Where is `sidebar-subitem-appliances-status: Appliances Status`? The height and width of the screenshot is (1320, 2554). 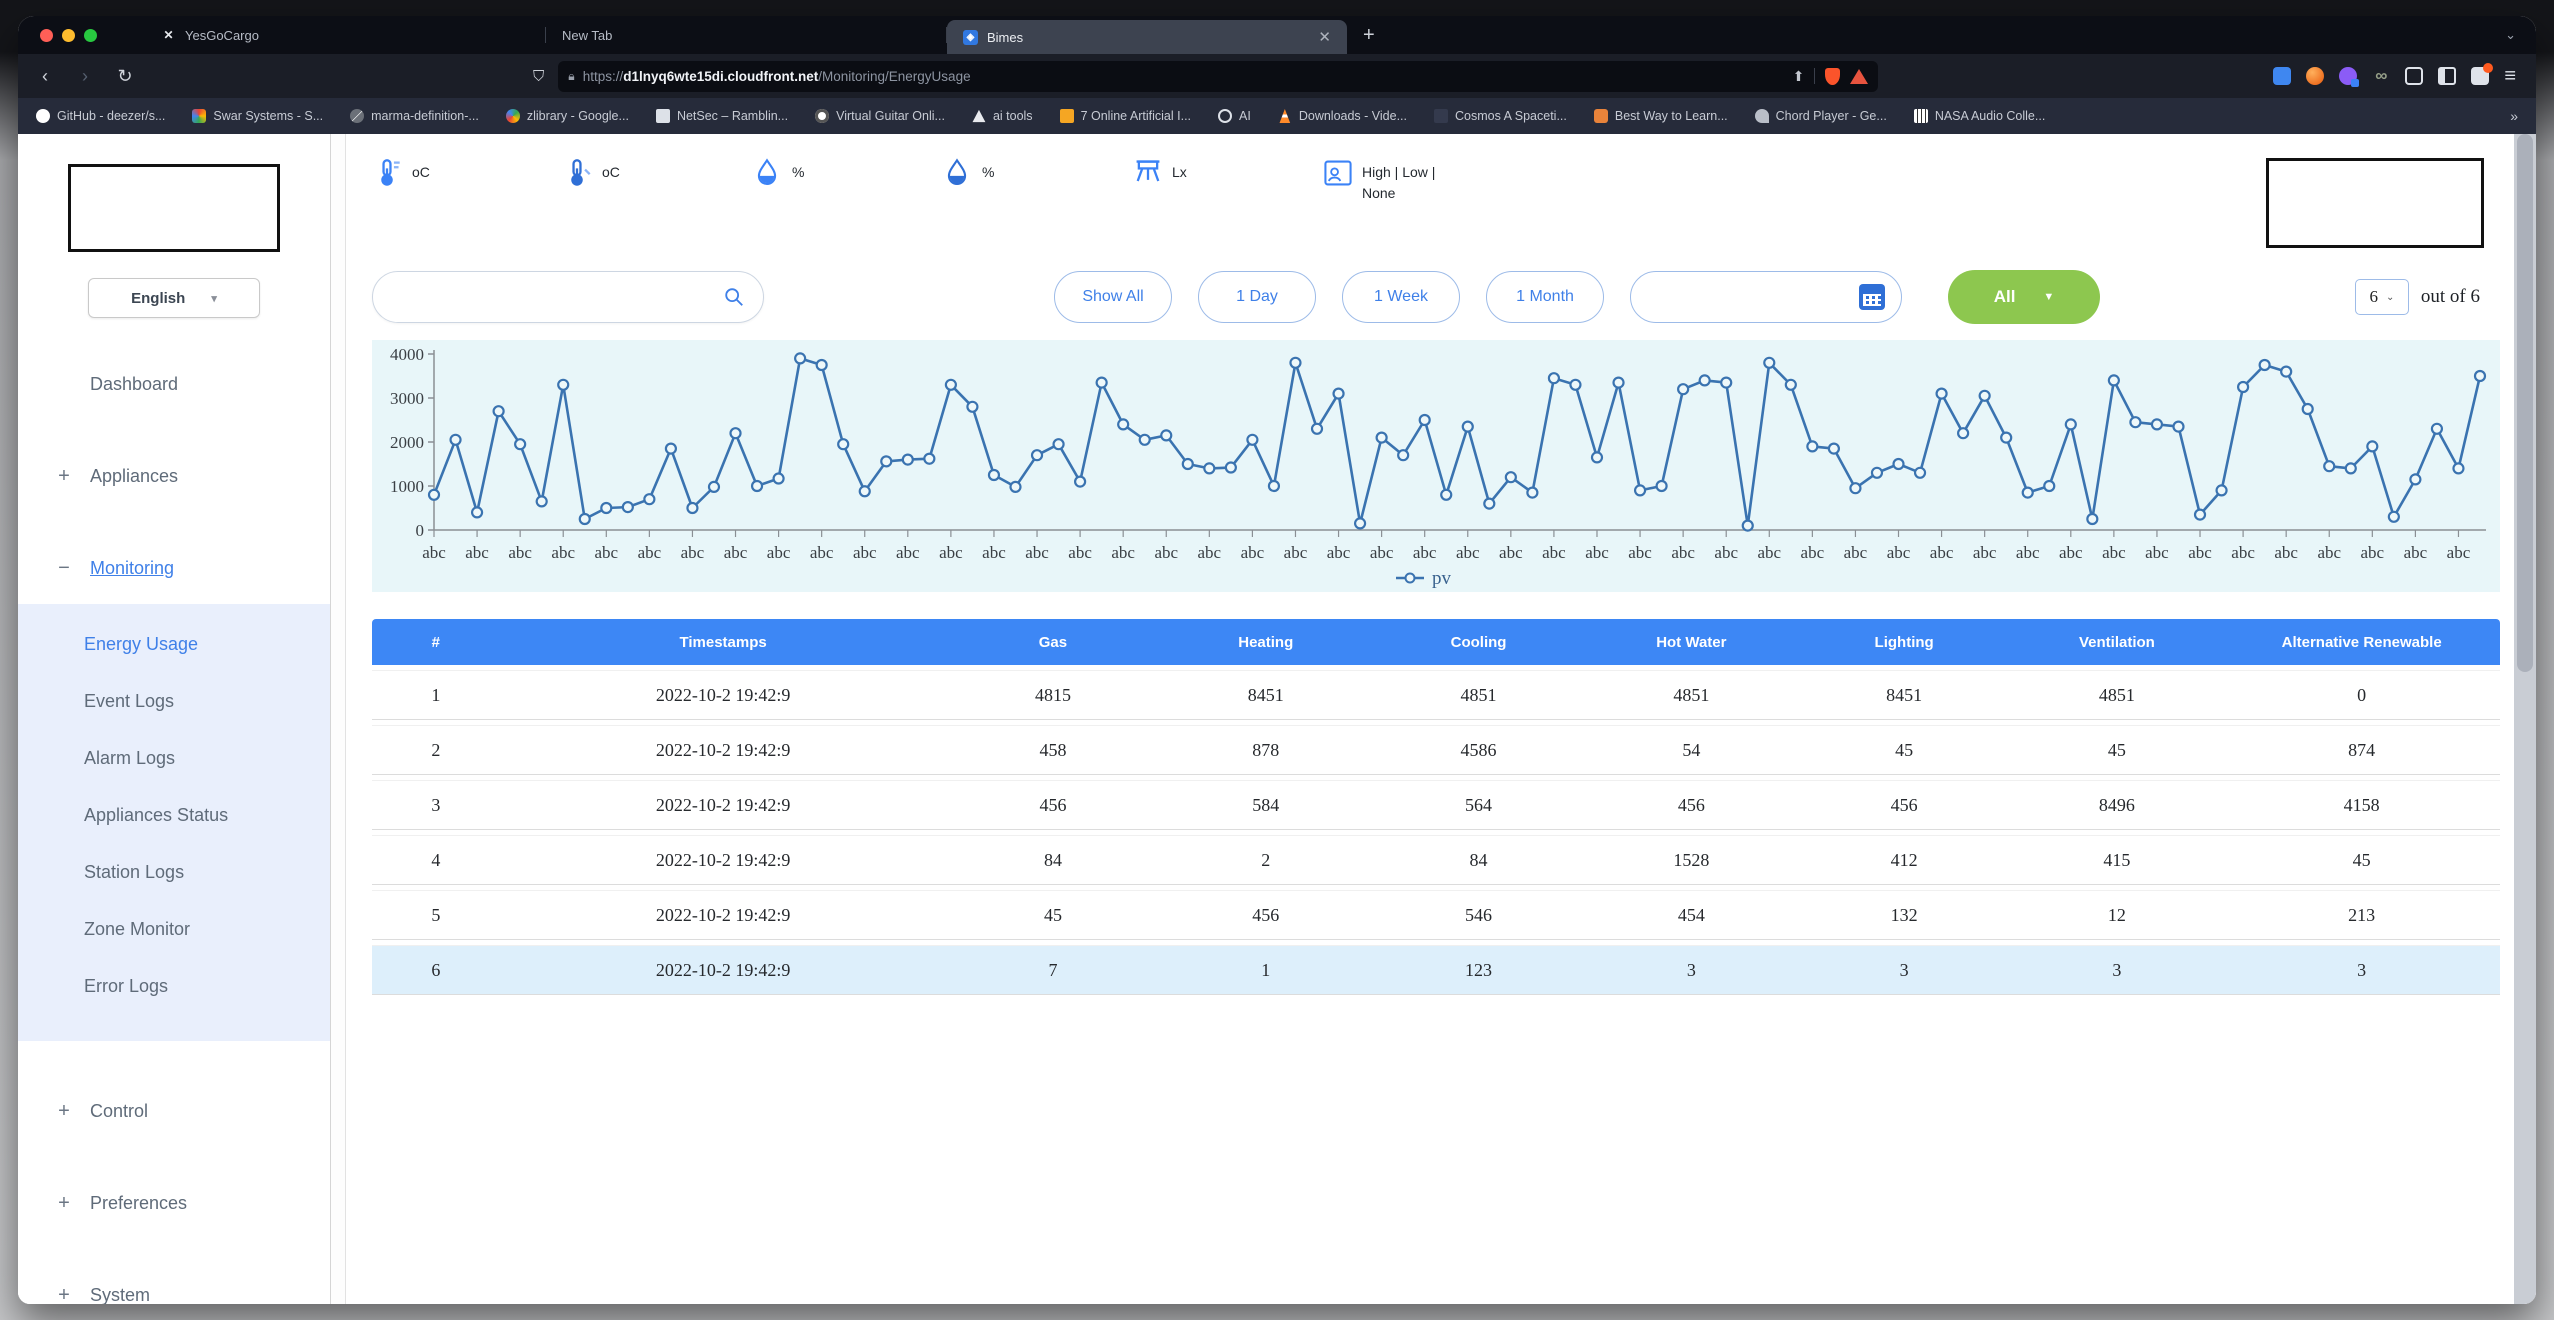
sidebar-subitem-appliances-status: Appliances Status is located at coordinates (156, 815).